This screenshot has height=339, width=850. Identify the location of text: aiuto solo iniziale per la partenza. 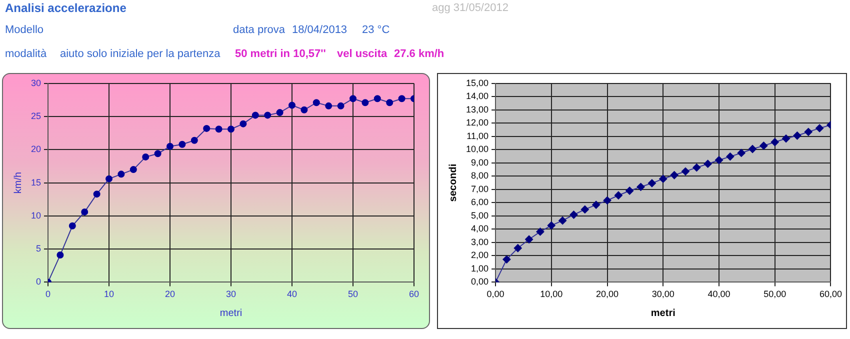
(140, 54).